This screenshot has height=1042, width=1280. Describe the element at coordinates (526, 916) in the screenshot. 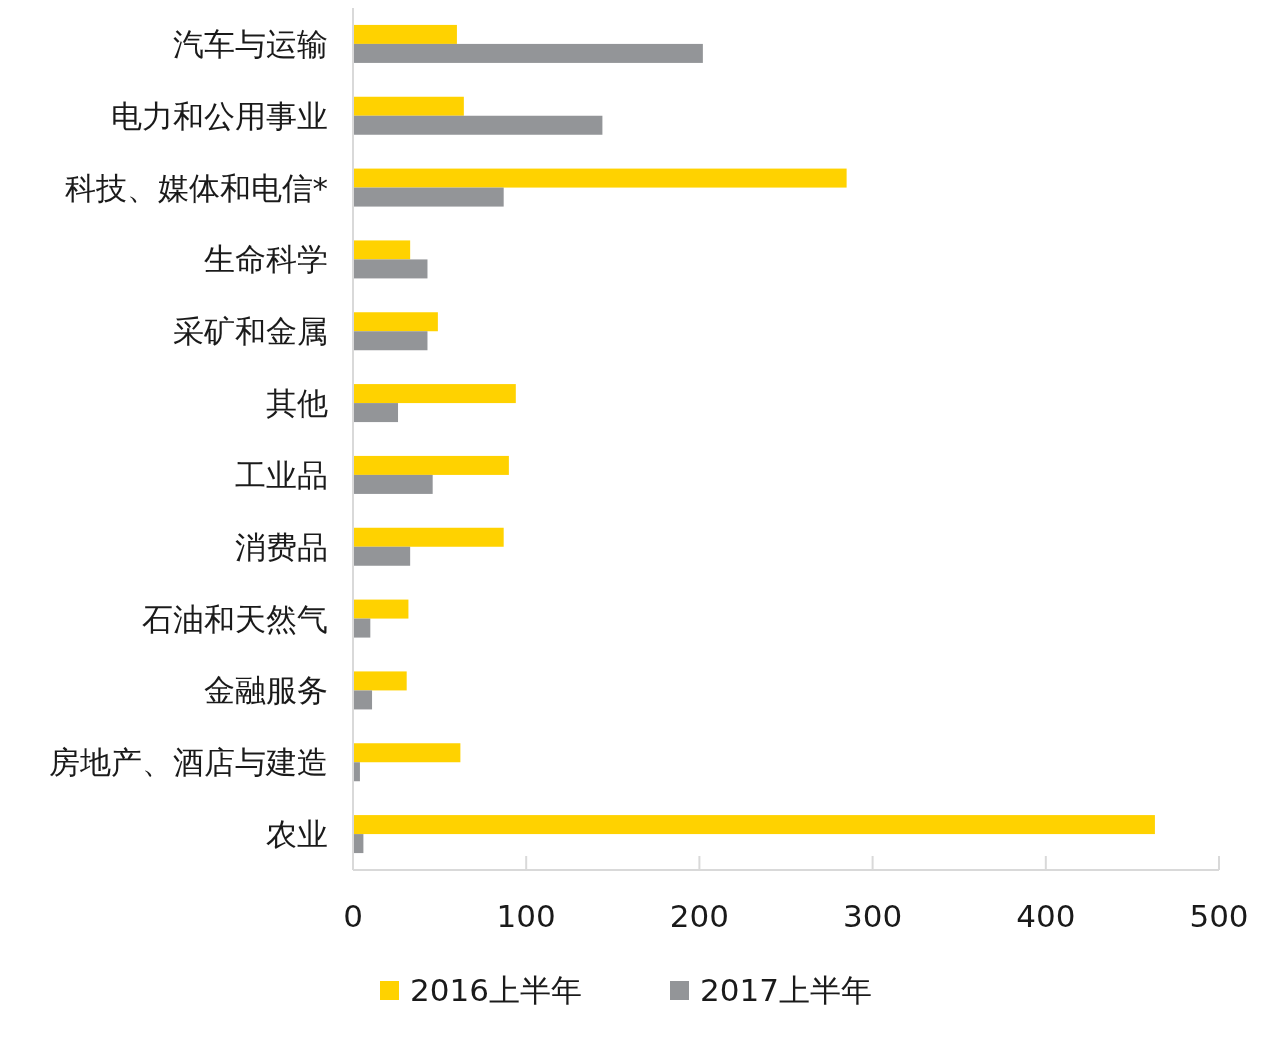

I see `x-tick-label: 100` at that location.